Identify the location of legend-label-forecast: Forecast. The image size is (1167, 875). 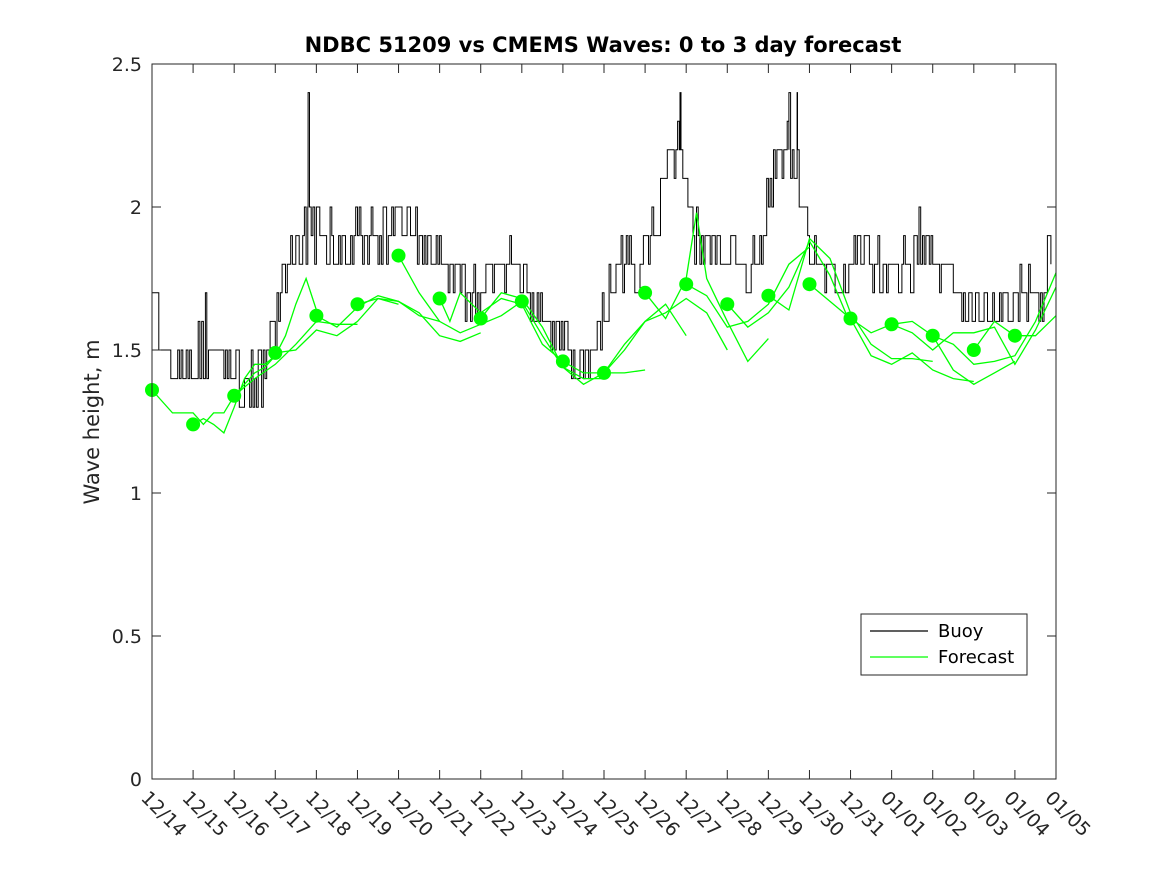
(976, 657).